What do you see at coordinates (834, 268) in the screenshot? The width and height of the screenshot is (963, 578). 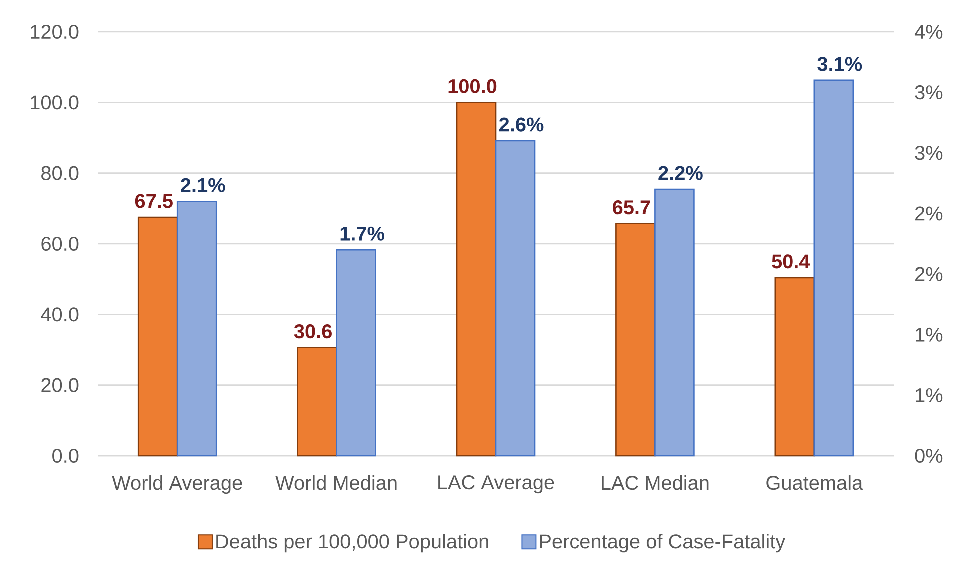 I see `bar` at bounding box center [834, 268].